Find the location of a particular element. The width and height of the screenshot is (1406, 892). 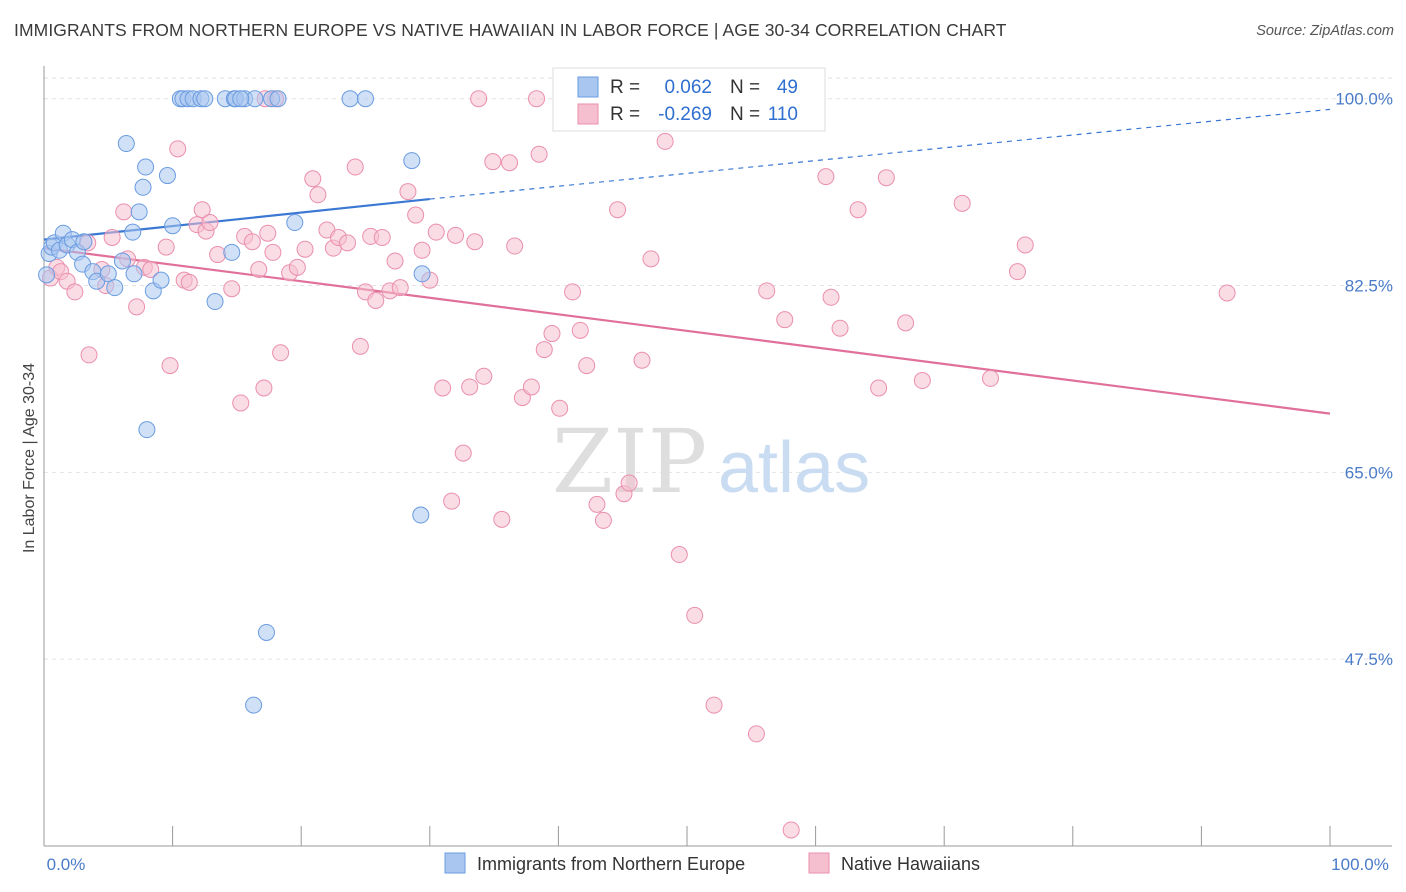

bottom-legend-swatch is located at coordinates (455, 863).